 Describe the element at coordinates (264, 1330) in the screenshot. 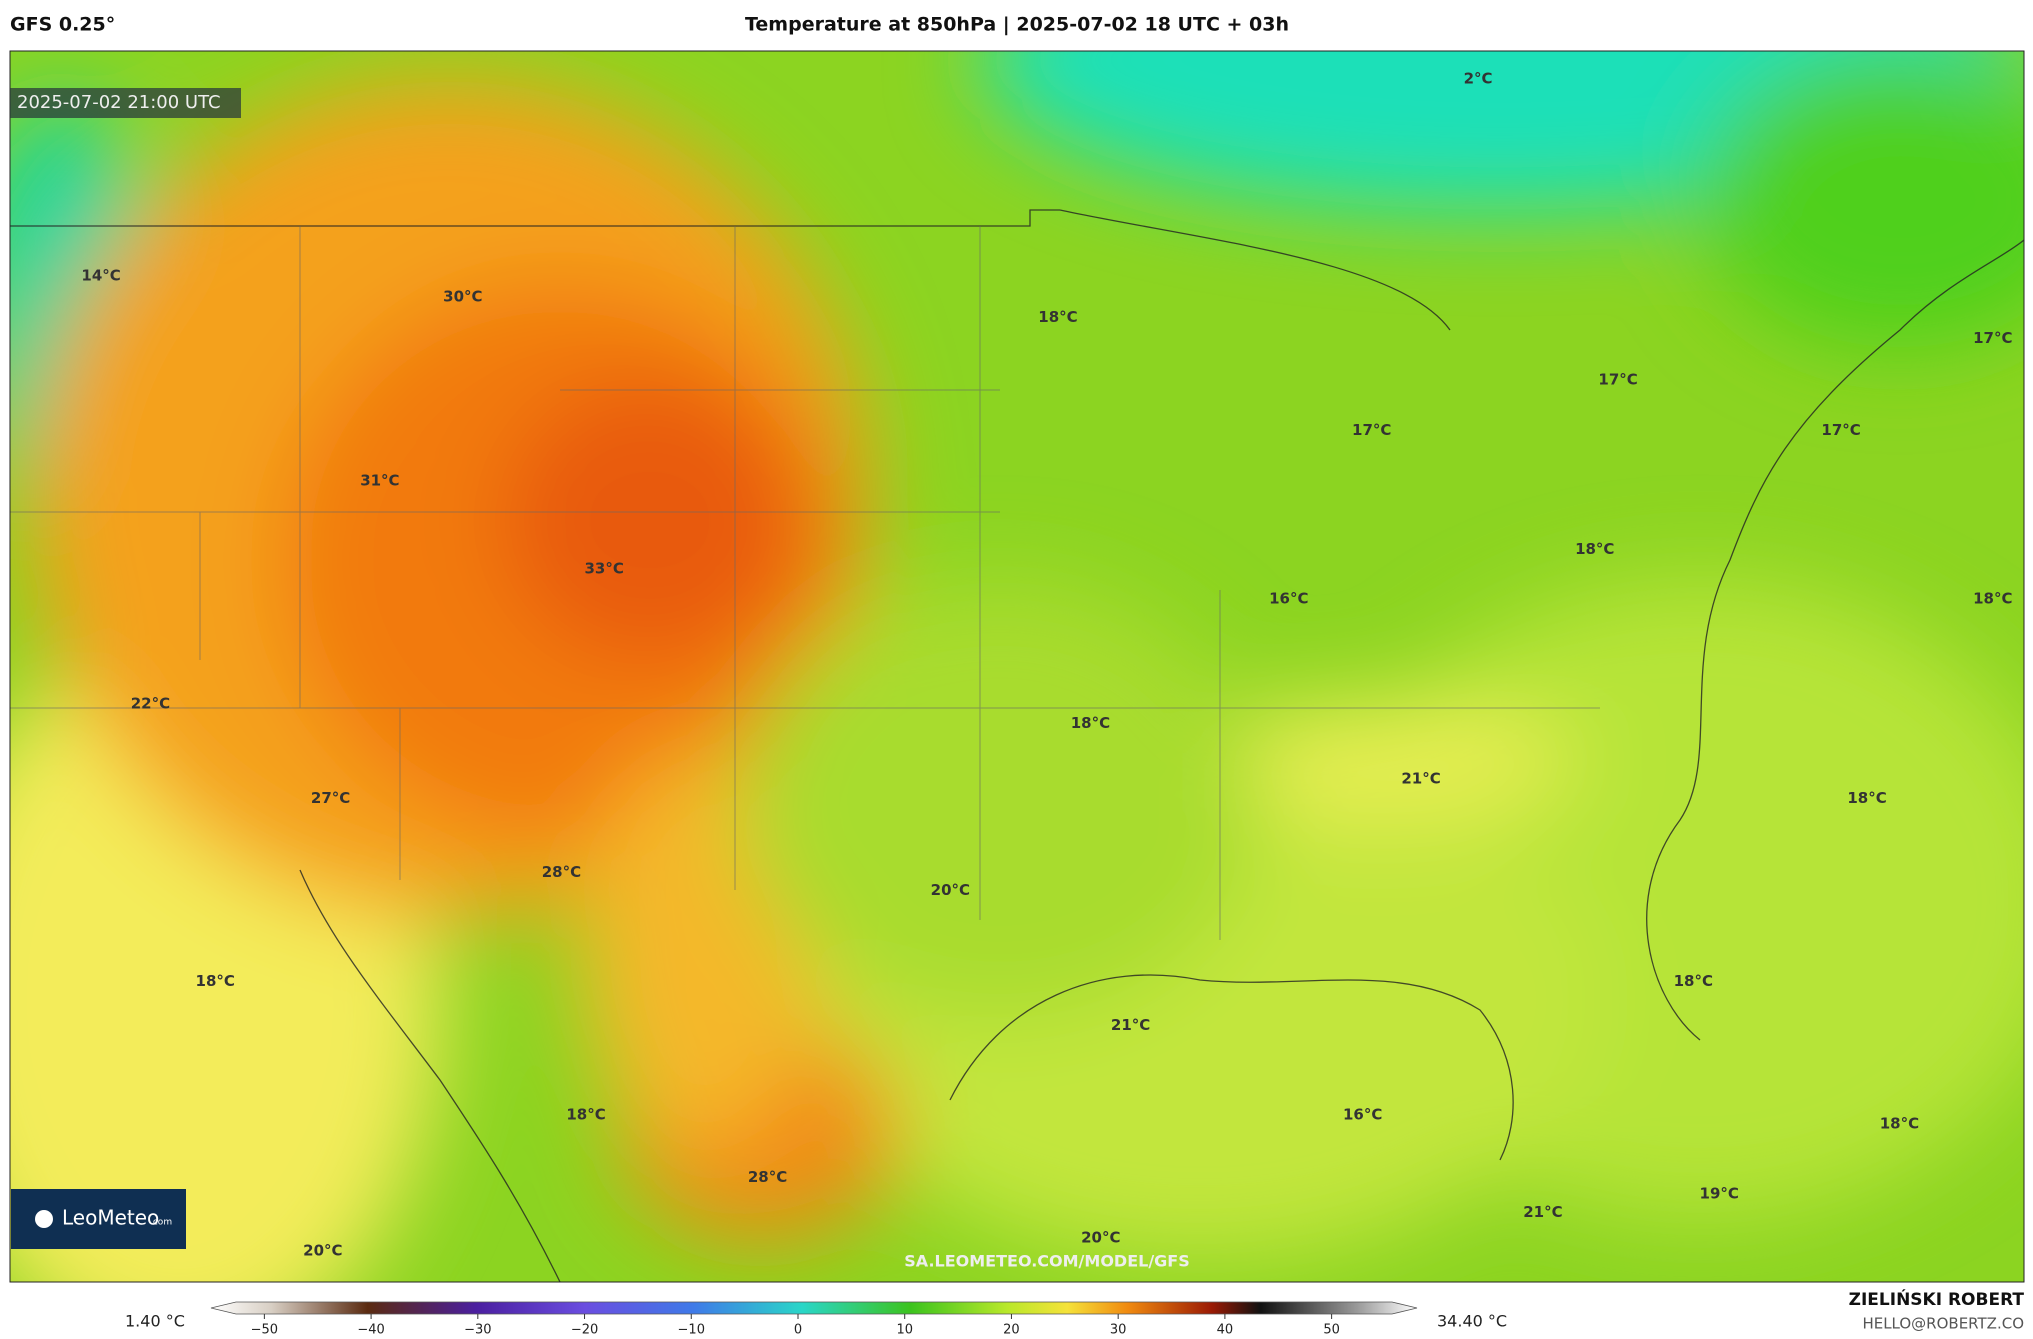

I see `colorbar-tick-label: −50` at that location.